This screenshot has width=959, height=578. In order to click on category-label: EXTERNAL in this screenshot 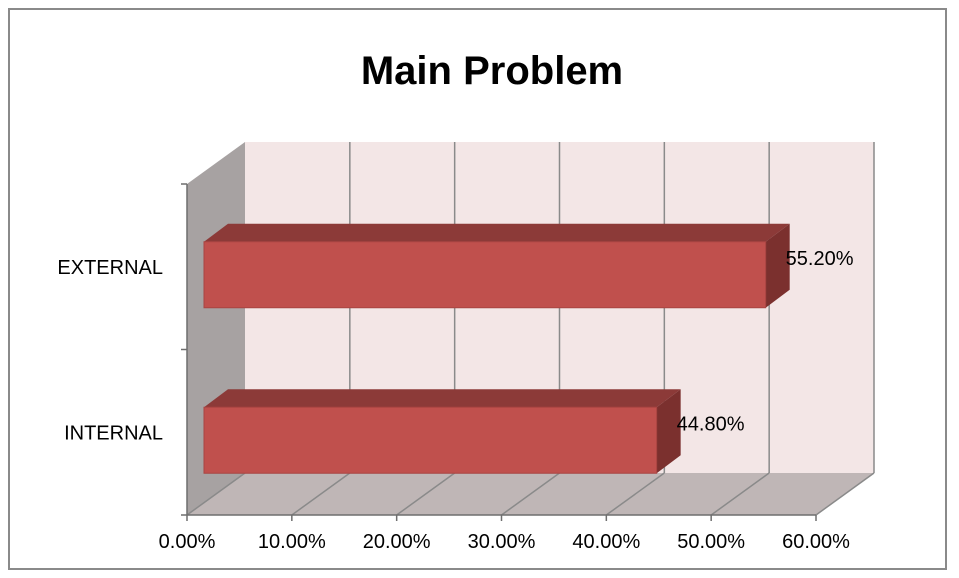, I will do `click(110, 268)`.